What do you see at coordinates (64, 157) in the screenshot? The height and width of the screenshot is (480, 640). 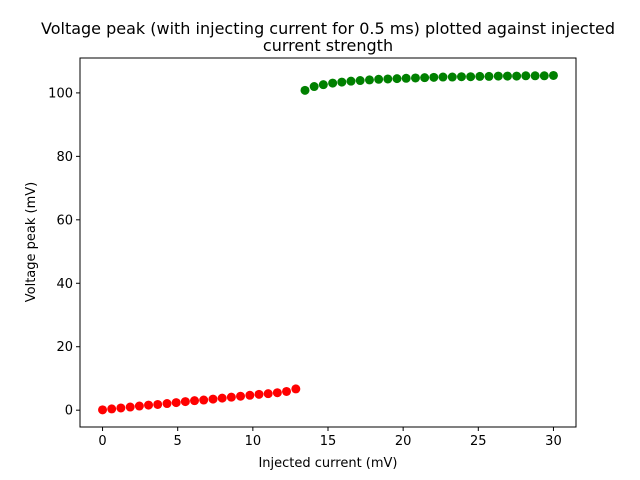 I see `y-tick-label: 80` at bounding box center [64, 157].